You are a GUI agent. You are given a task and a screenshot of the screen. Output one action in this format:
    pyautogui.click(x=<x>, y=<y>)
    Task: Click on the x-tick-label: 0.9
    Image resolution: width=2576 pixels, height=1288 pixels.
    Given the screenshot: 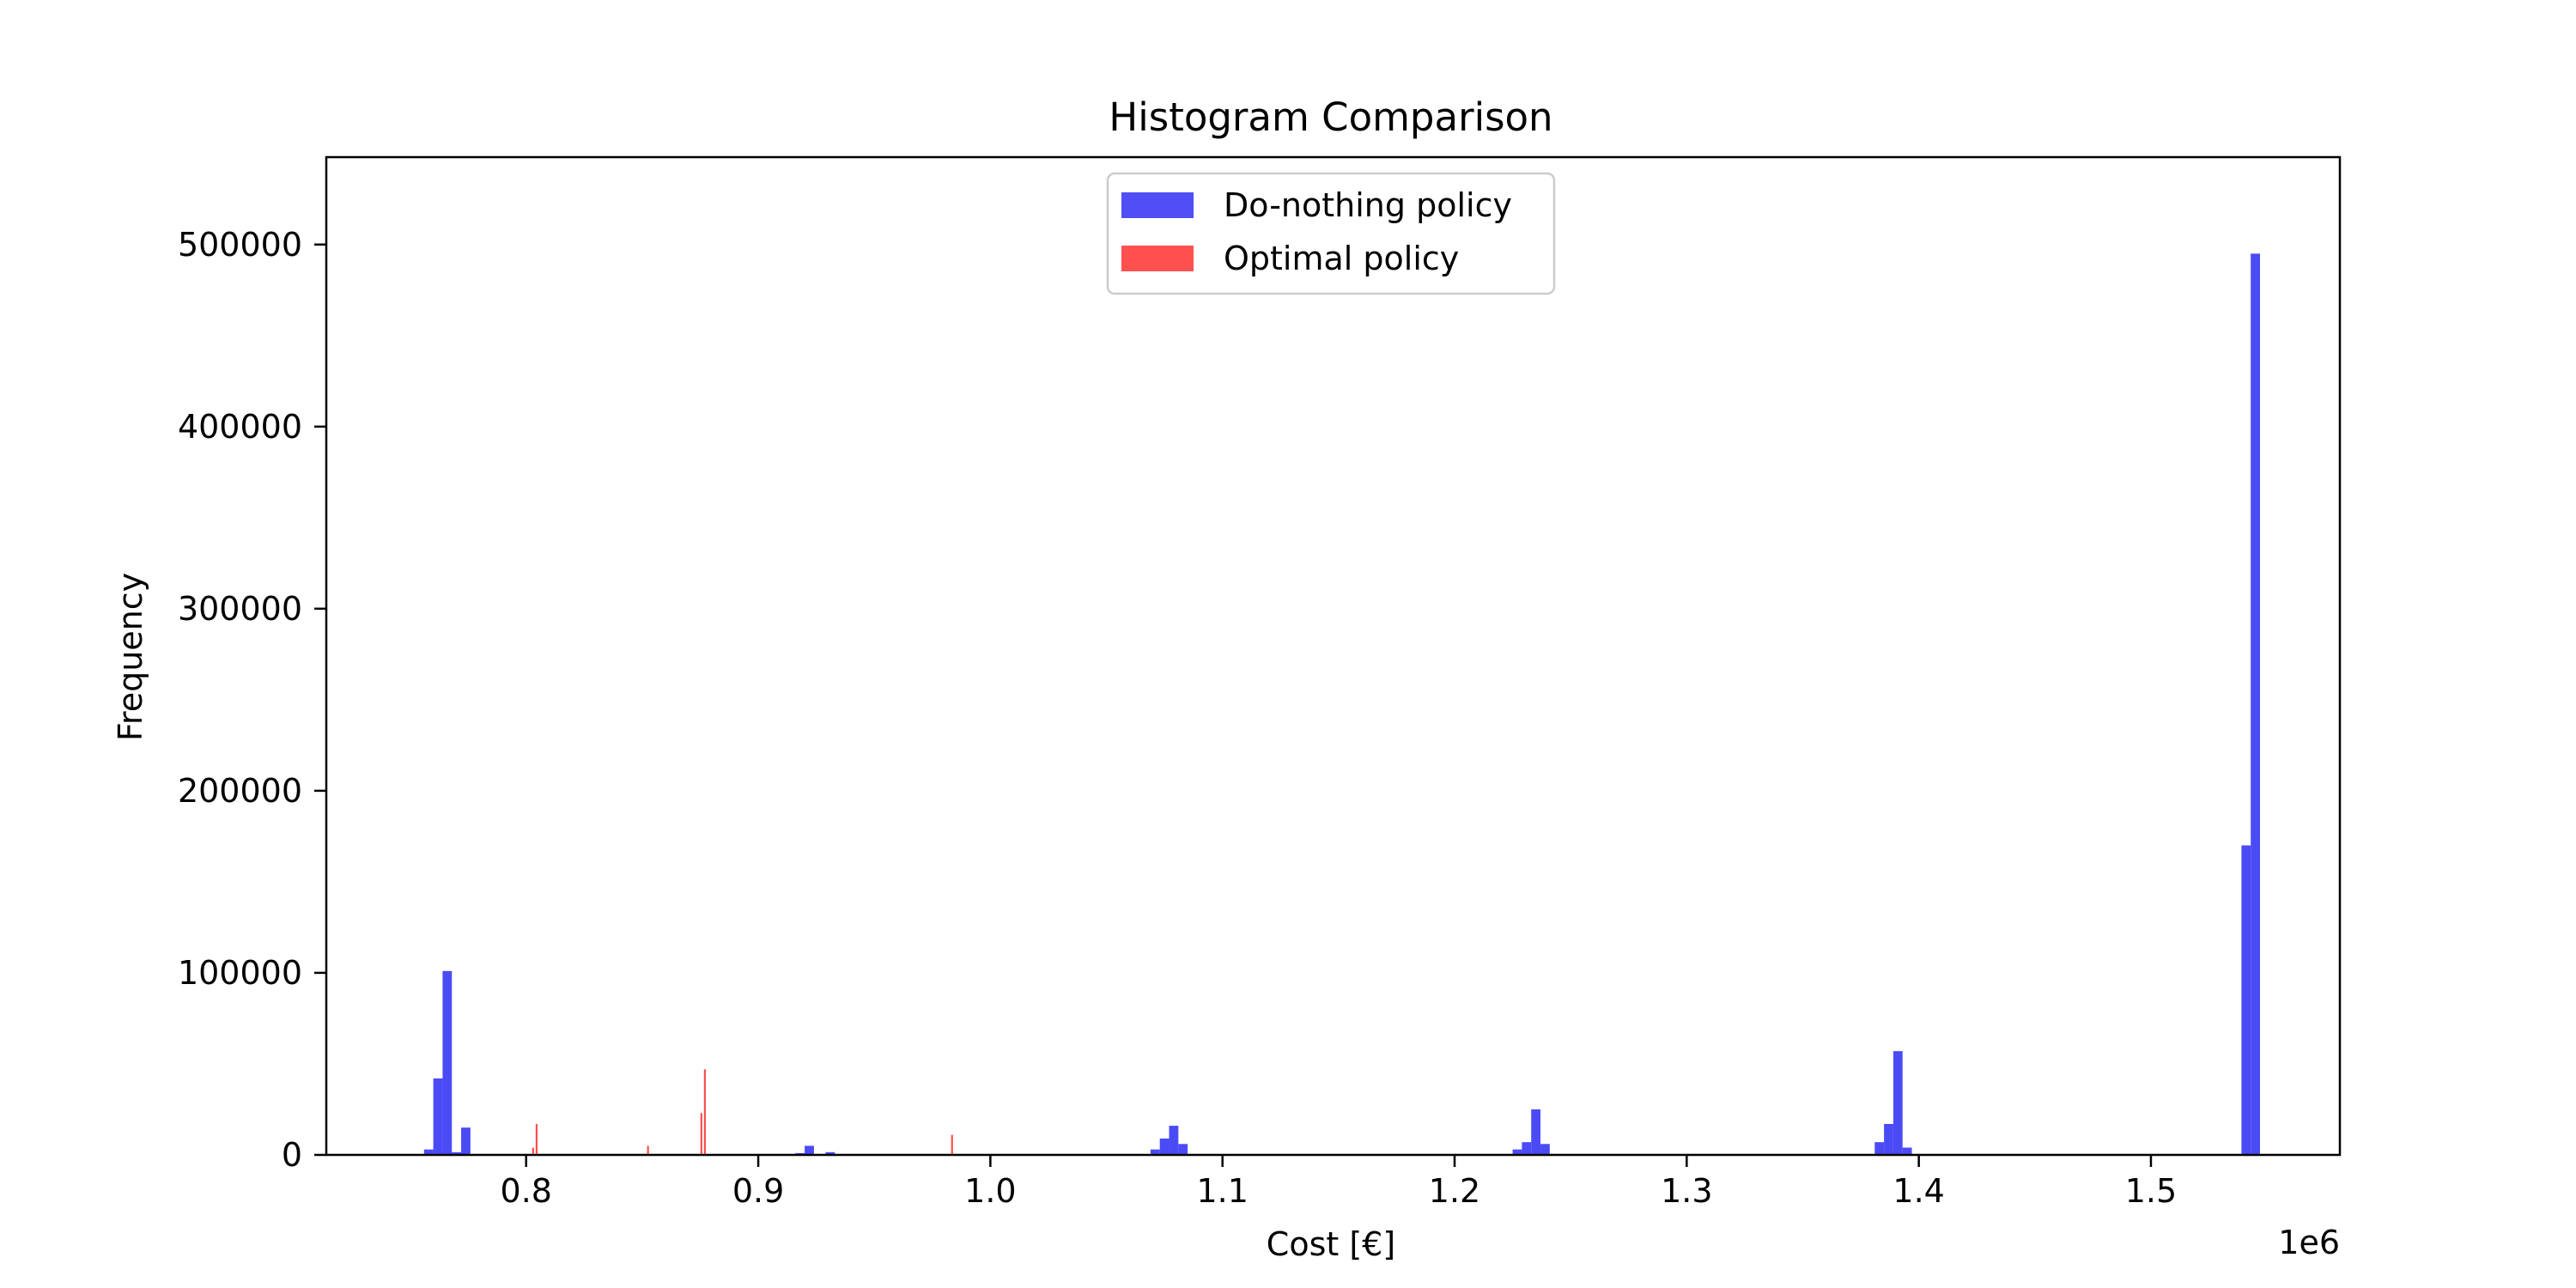 What is the action you would take?
    pyautogui.click(x=758, y=1191)
    